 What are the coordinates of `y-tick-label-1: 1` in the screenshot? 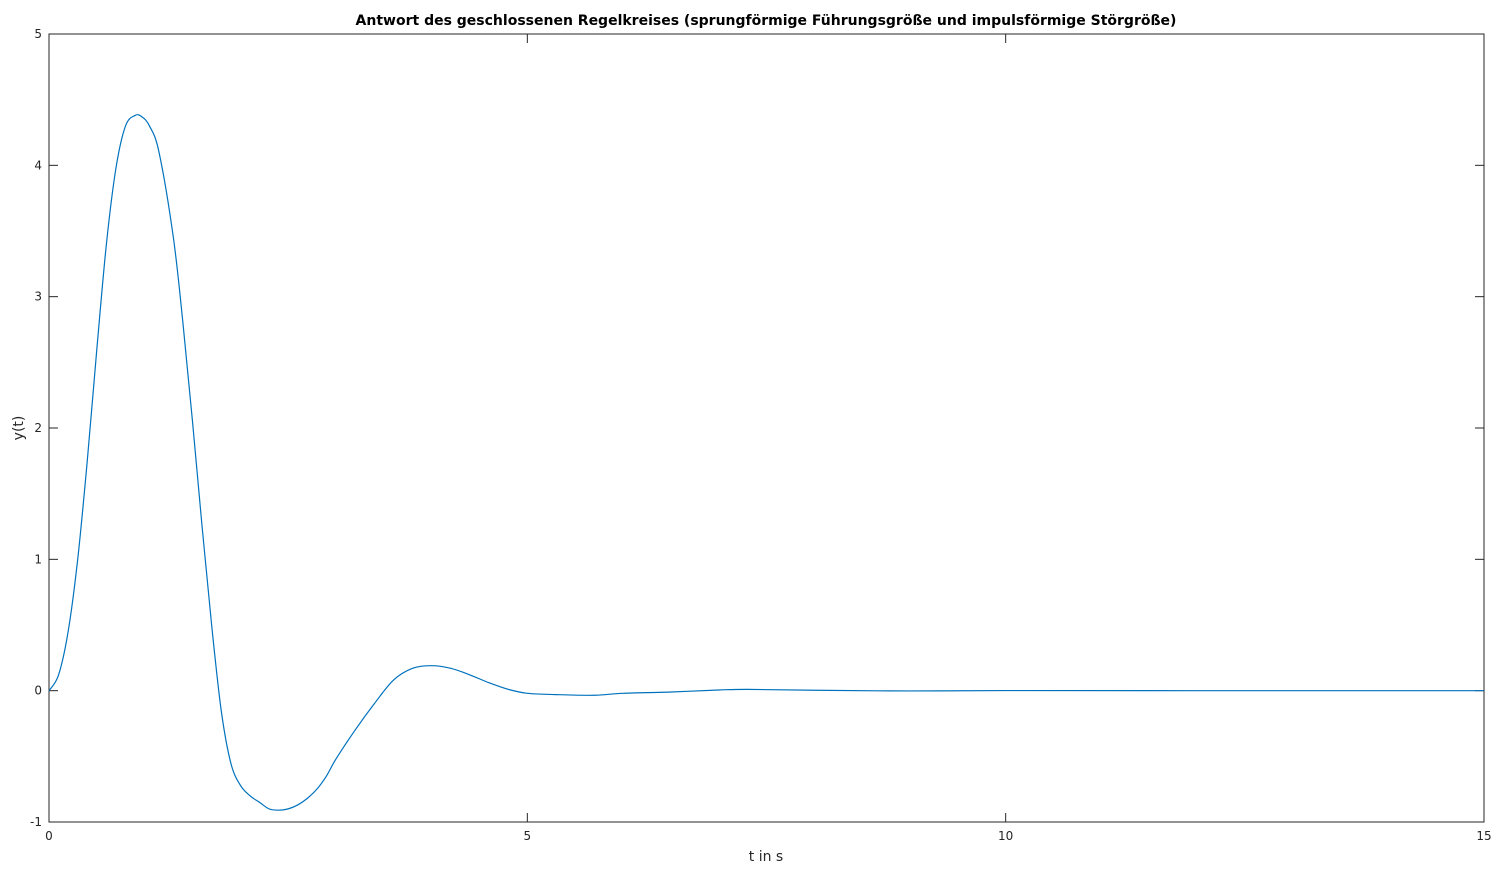 It's located at (38, 559).